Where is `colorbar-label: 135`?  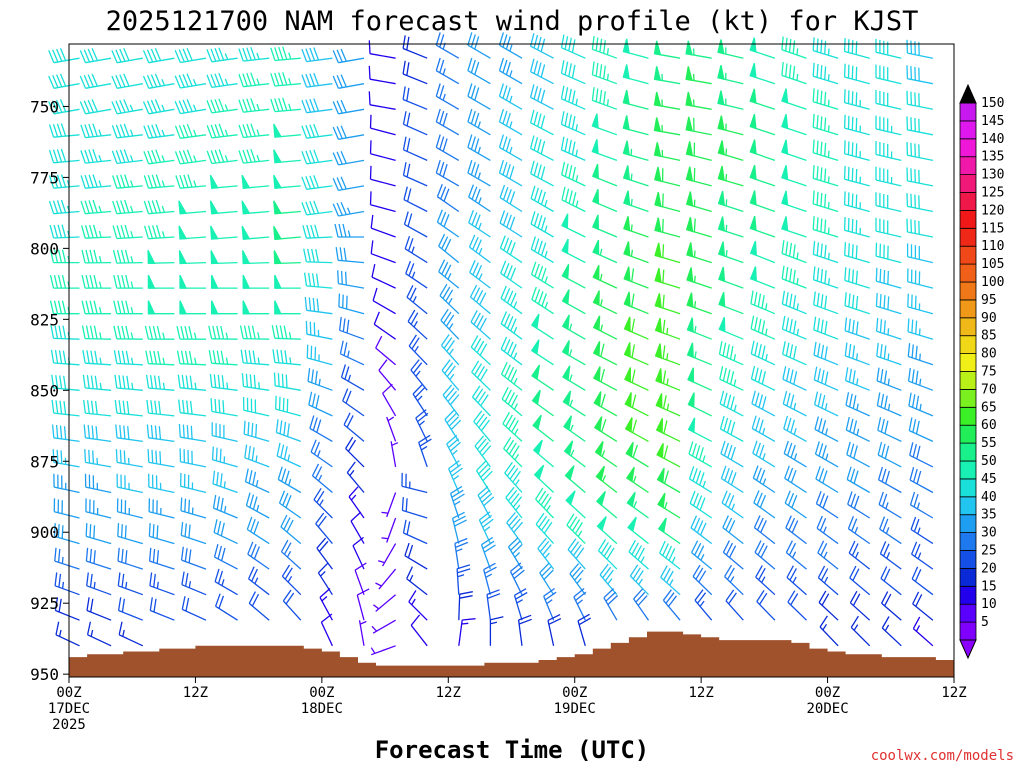
colorbar-label: 135 is located at coordinates (992, 157).